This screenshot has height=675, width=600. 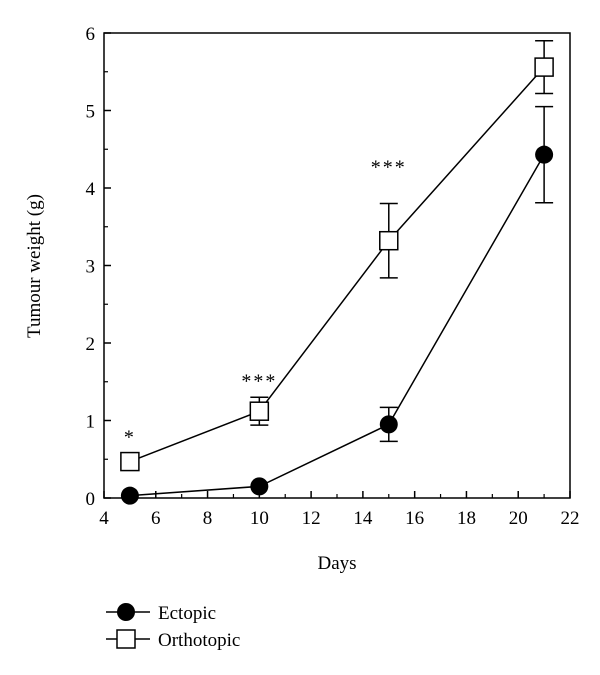 I want to click on x-tick-label: 12, so click(x=311, y=518).